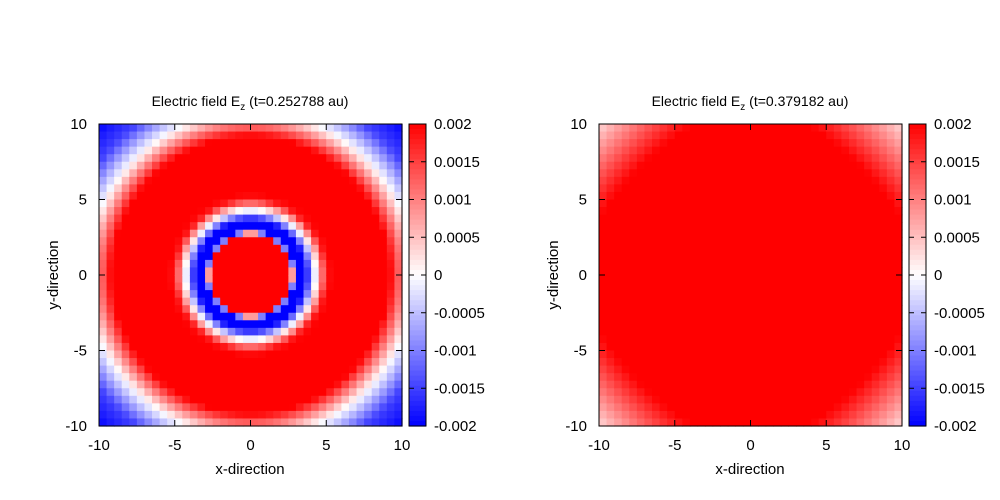 The width and height of the screenshot is (1000, 500). What do you see at coordinates (959, 313) in the screenshot?
I see `colorbar-tick-label: -0.0005` at bounding box center [959, 313].